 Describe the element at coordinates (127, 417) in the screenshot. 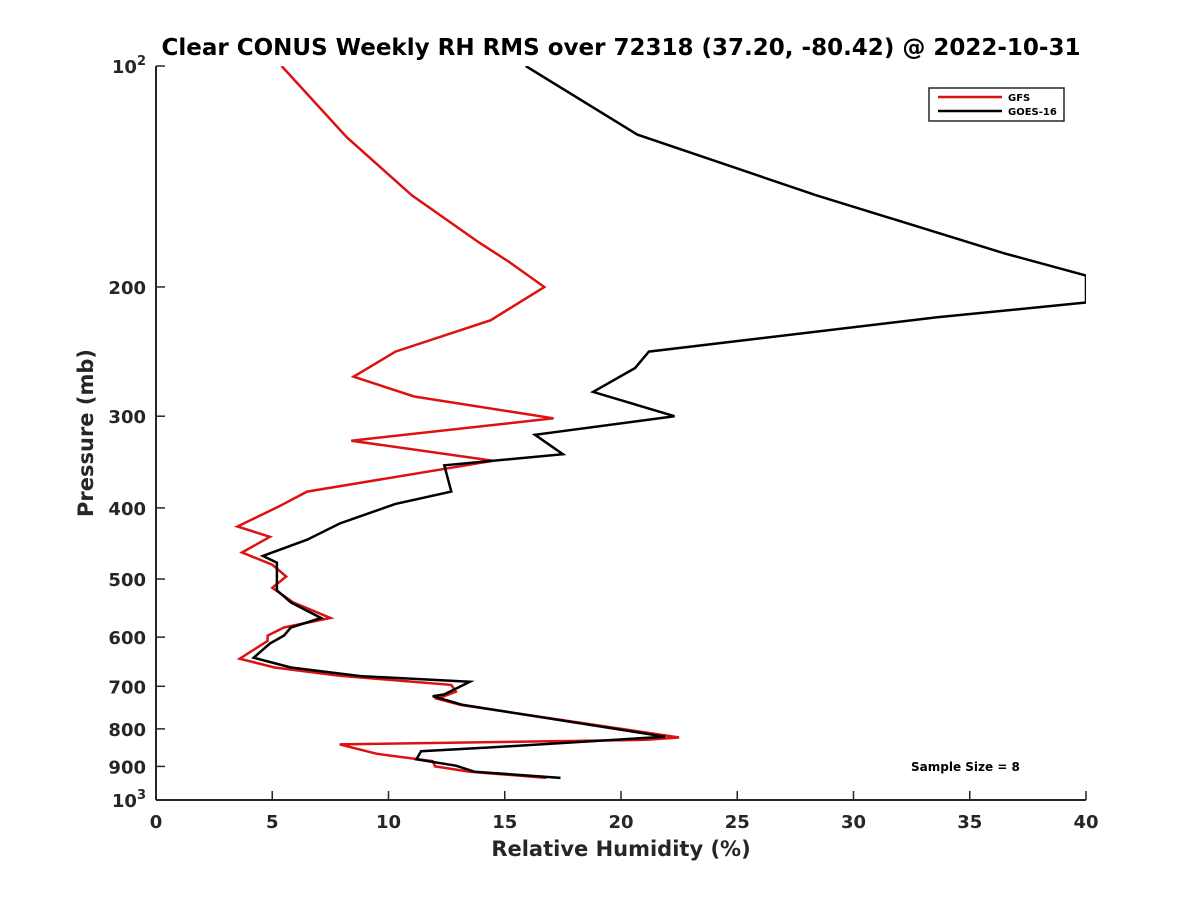

I see `y-tick-label: 300` at that location.